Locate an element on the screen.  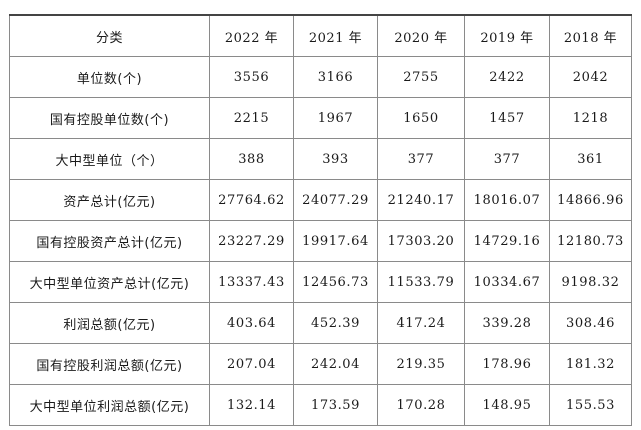
cell-value: 17303.20 is located at coordinates (421, 241).